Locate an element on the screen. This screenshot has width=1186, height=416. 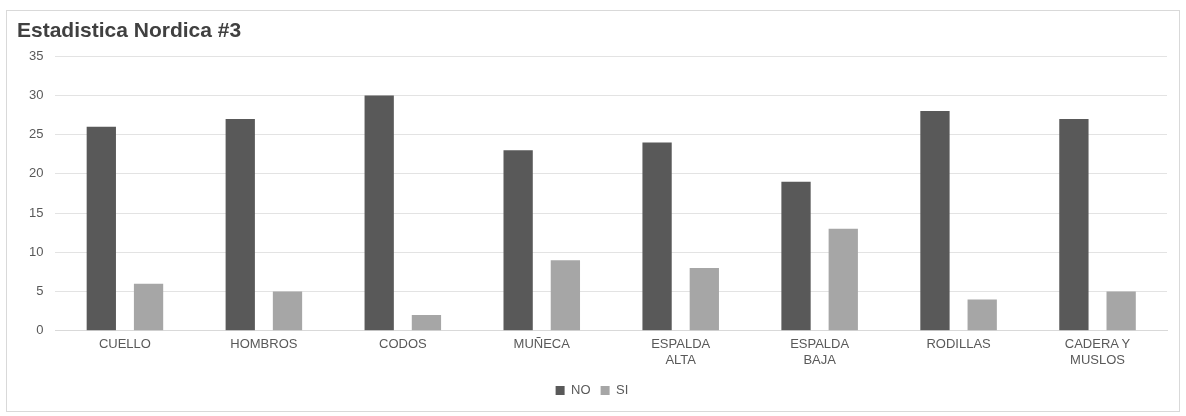
legend-label: NO is located at coordinates (581, 390).